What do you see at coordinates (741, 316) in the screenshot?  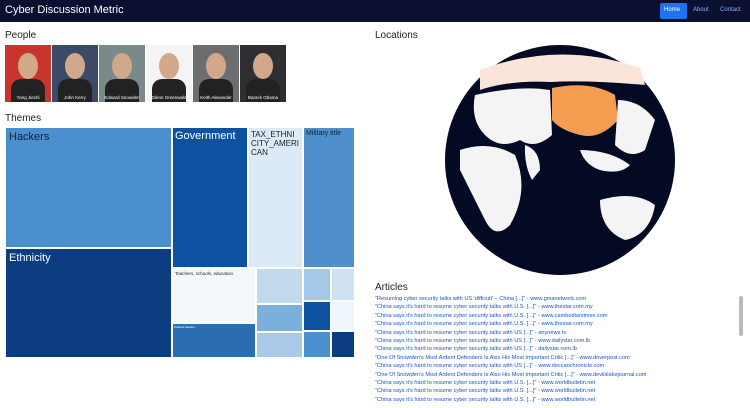 I see `scrollbar` at bounding box center [741, 316].